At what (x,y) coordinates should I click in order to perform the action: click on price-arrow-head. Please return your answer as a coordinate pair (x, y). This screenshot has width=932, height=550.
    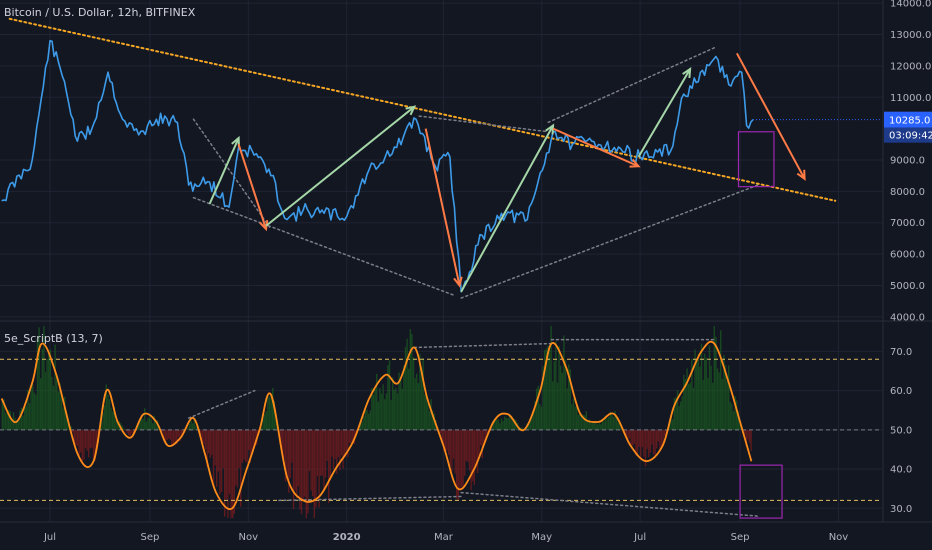
    Looking at the image, I should click on (687, 73).